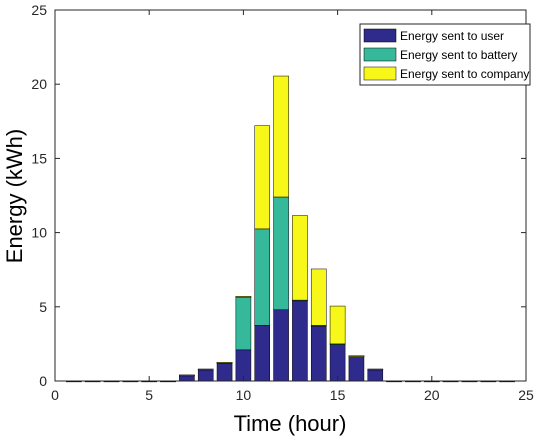  I want to click on y-tick-label: 20, so click(39, 84).